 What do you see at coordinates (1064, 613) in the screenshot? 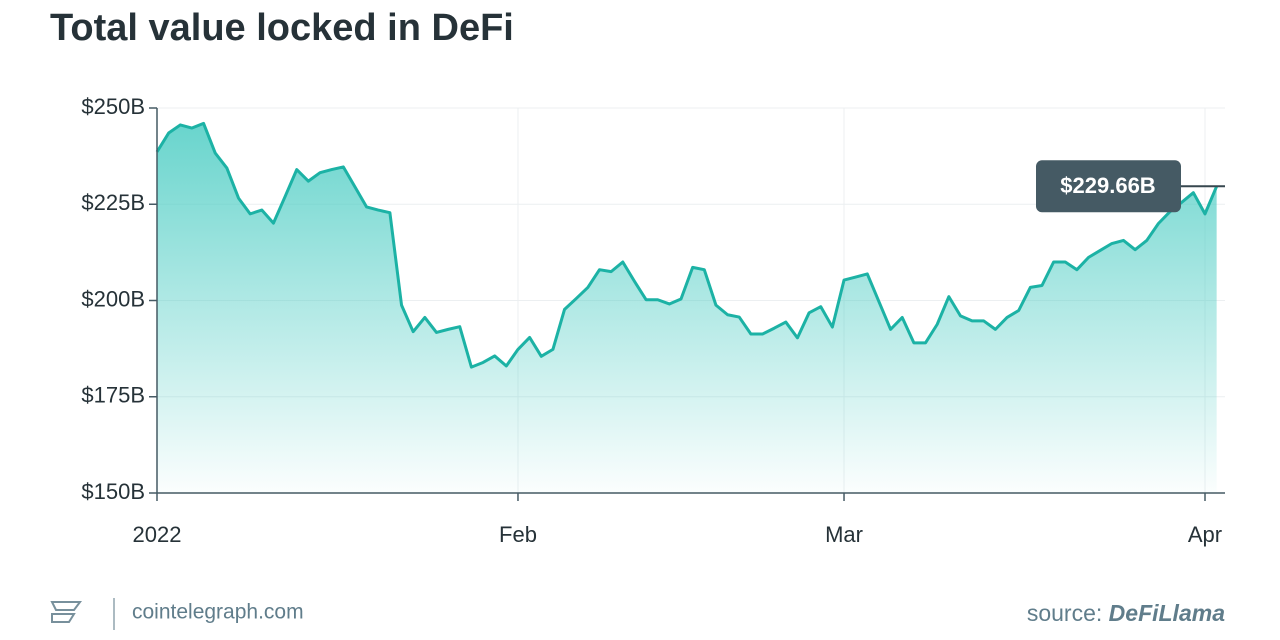
I see `source-prefix: source:` at bounding box center [1064, 613].